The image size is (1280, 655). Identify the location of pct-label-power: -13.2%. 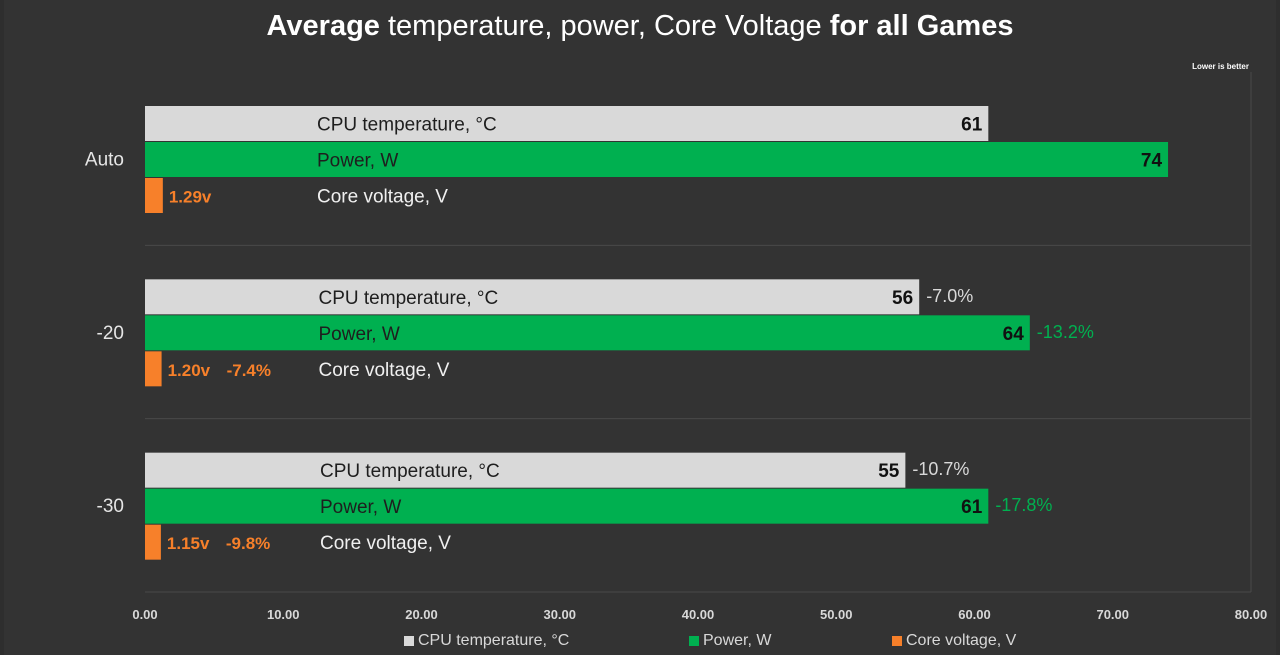
(1065, 332).